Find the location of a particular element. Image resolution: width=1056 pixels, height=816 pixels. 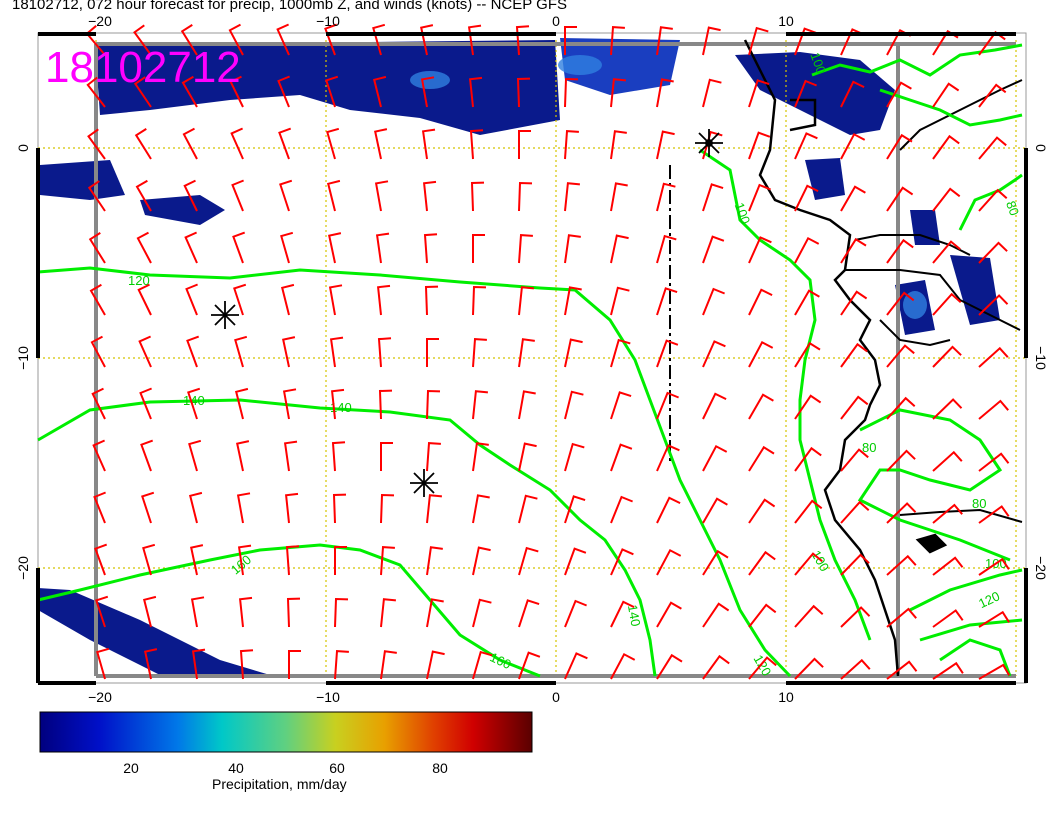

precip-band-north is located at coordinates (327, 87).